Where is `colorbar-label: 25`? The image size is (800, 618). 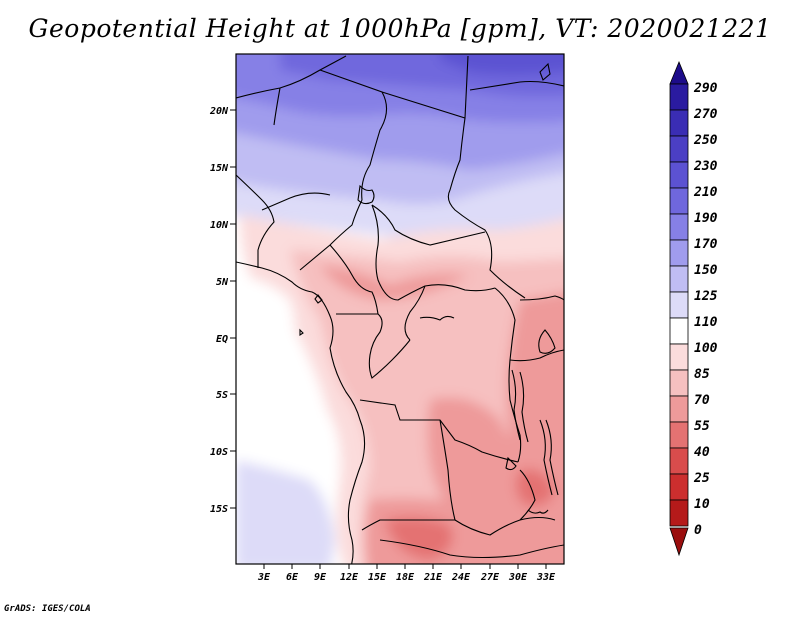 colorbar-label: 25 is located at coordinates (701, 478).